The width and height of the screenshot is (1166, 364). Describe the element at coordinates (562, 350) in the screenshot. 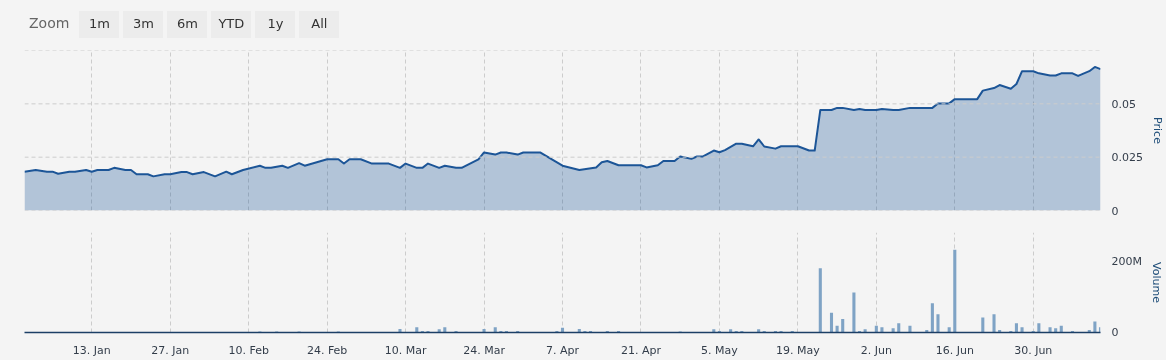

I see `x-tick-label: 7. Apr` at that location.